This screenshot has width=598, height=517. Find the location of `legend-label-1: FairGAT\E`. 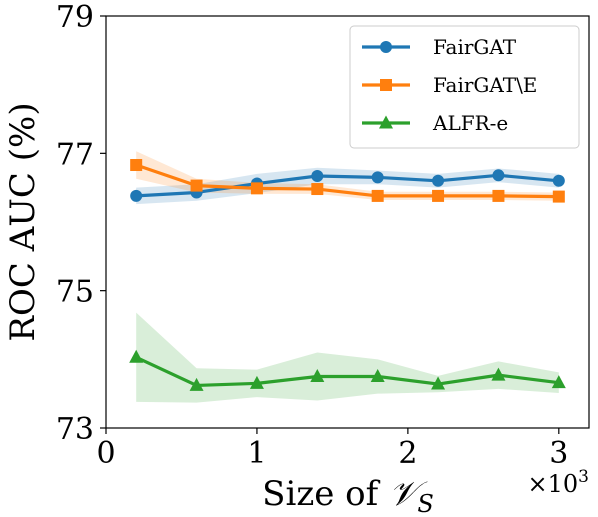

legend-label-1: FairGAT\E is located at coordinates (485, 85).